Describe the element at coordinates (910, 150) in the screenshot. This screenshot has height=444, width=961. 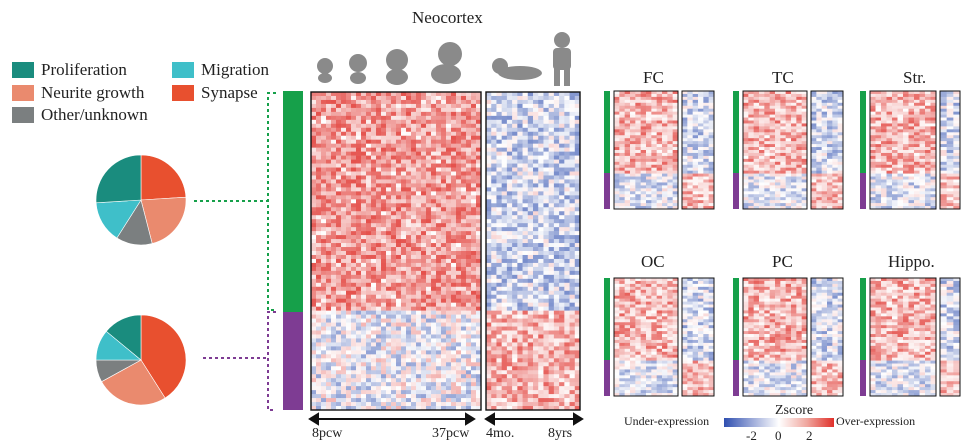
I see `region-heatmap-str` at that location.